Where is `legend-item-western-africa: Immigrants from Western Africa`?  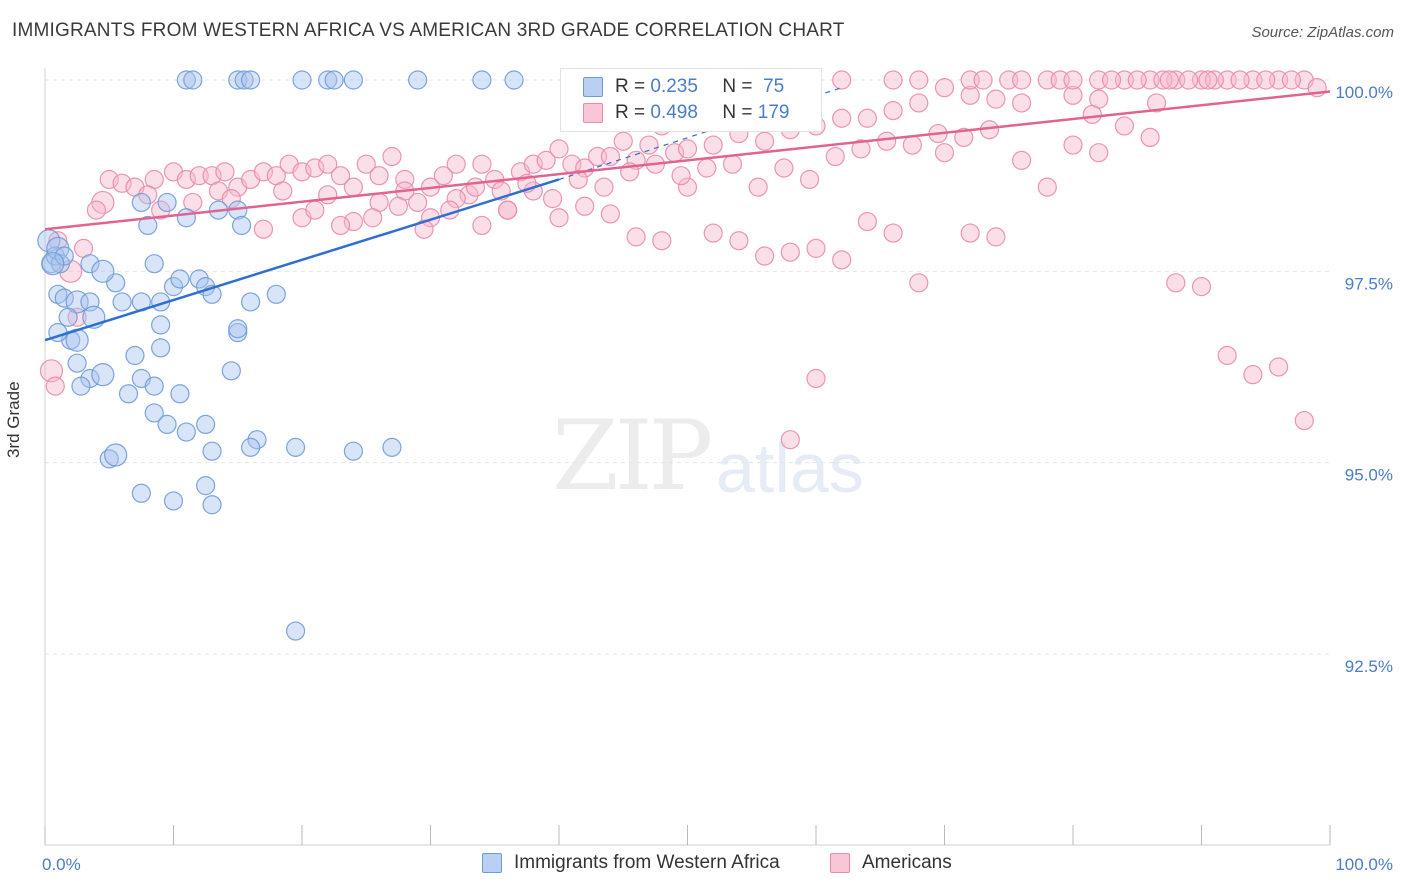 legend-item-western-africa: Immigrants from Western Africa is located at coordinates (631, 863).